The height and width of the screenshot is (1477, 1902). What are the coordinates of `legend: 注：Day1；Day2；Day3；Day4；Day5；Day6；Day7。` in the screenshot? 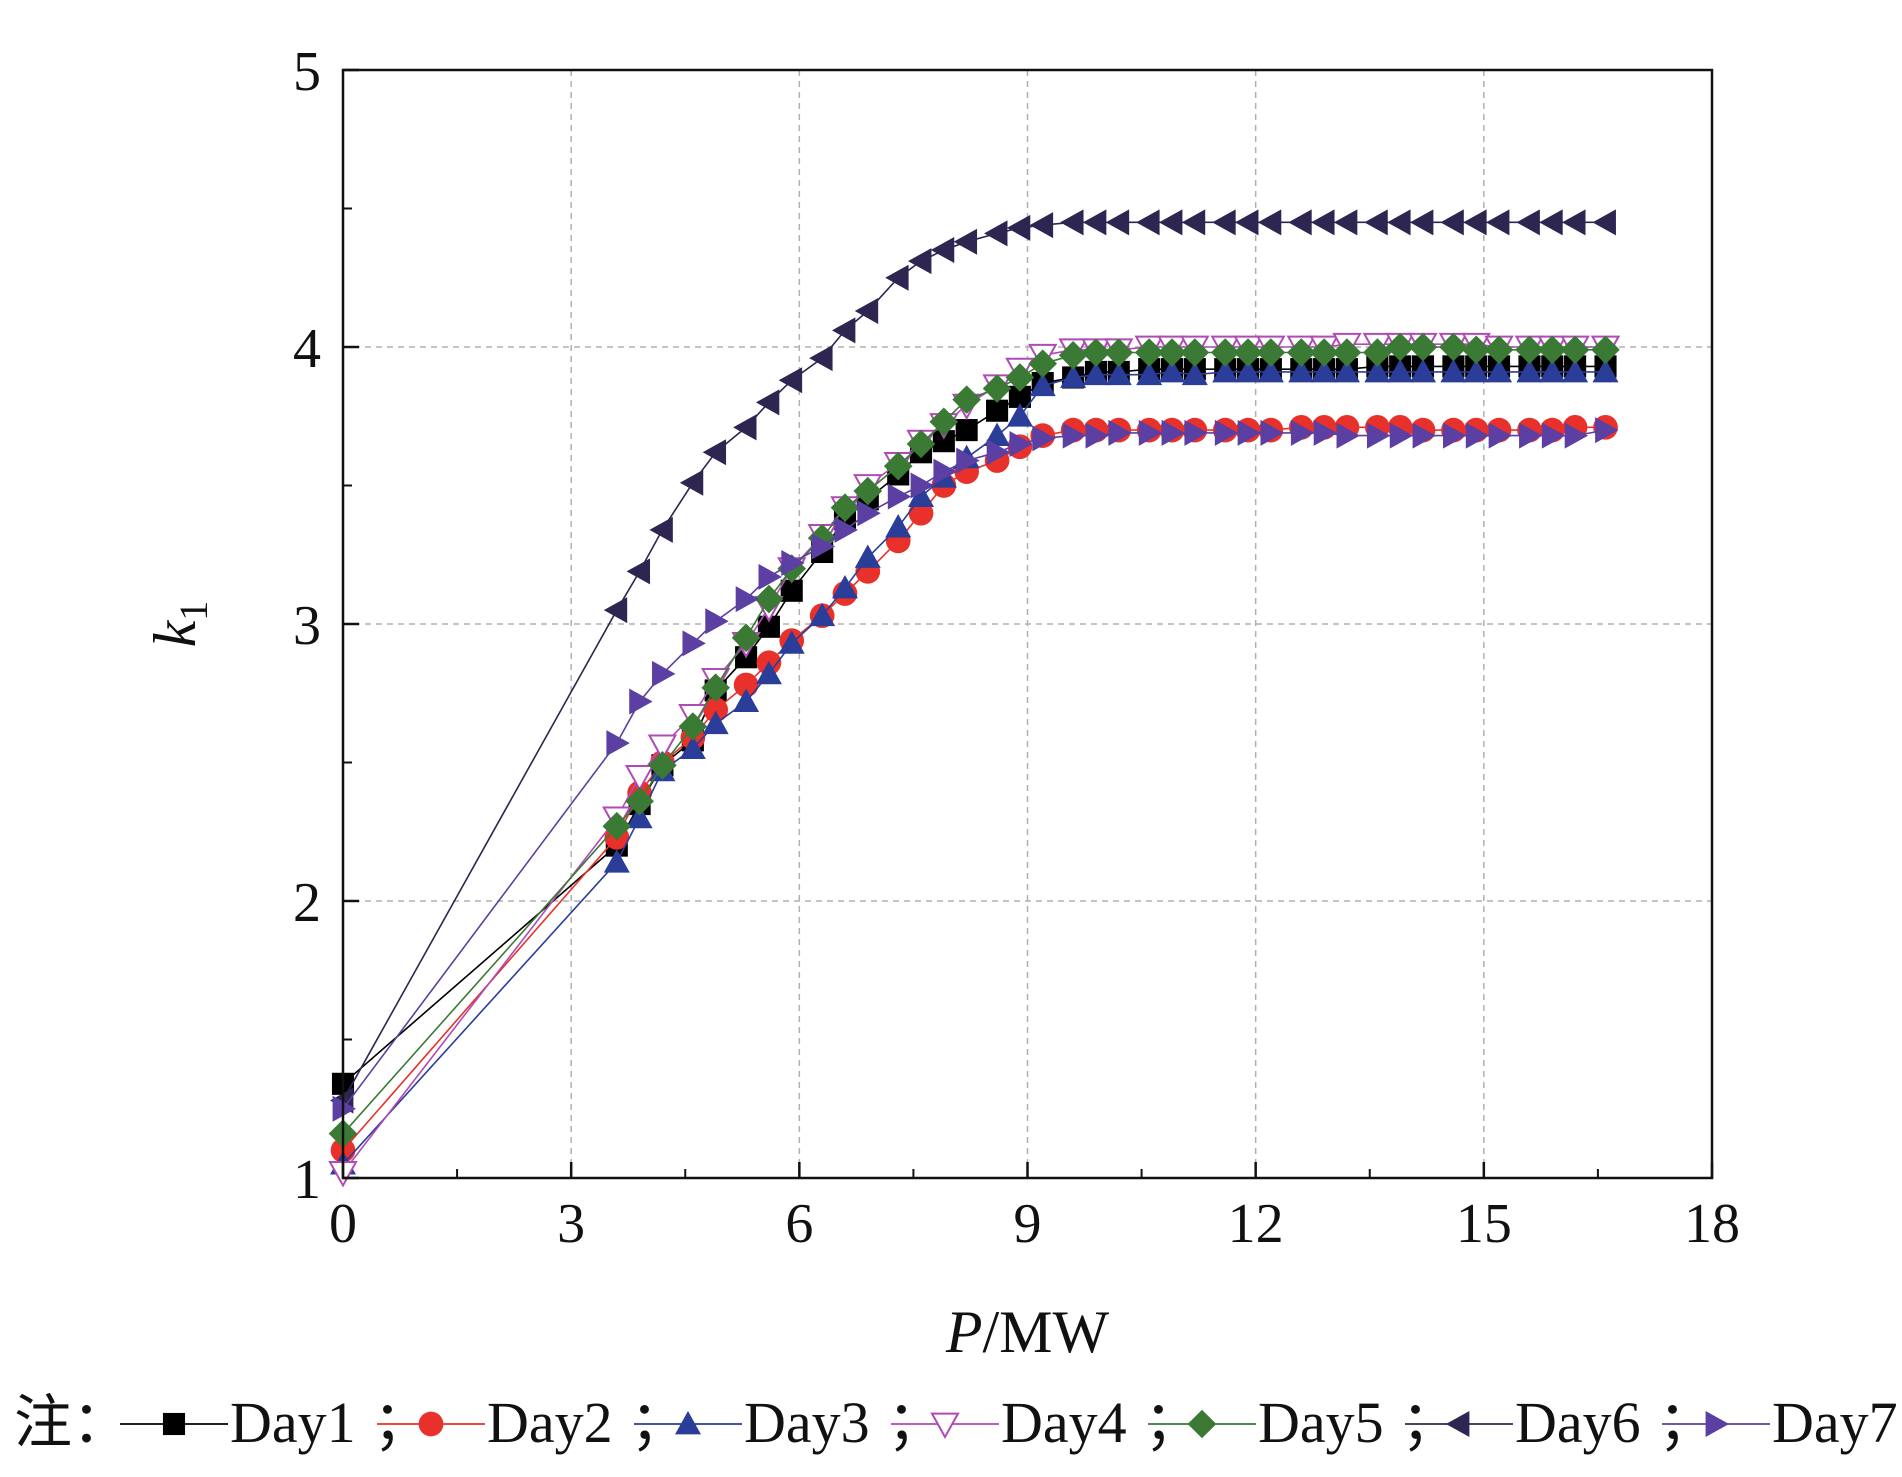 It's located at (956, 1422).